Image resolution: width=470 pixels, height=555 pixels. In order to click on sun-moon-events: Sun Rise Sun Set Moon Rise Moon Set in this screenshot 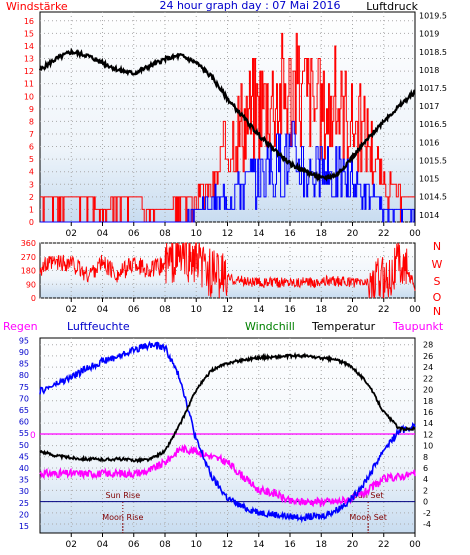, I will do `click(244, 512)`.